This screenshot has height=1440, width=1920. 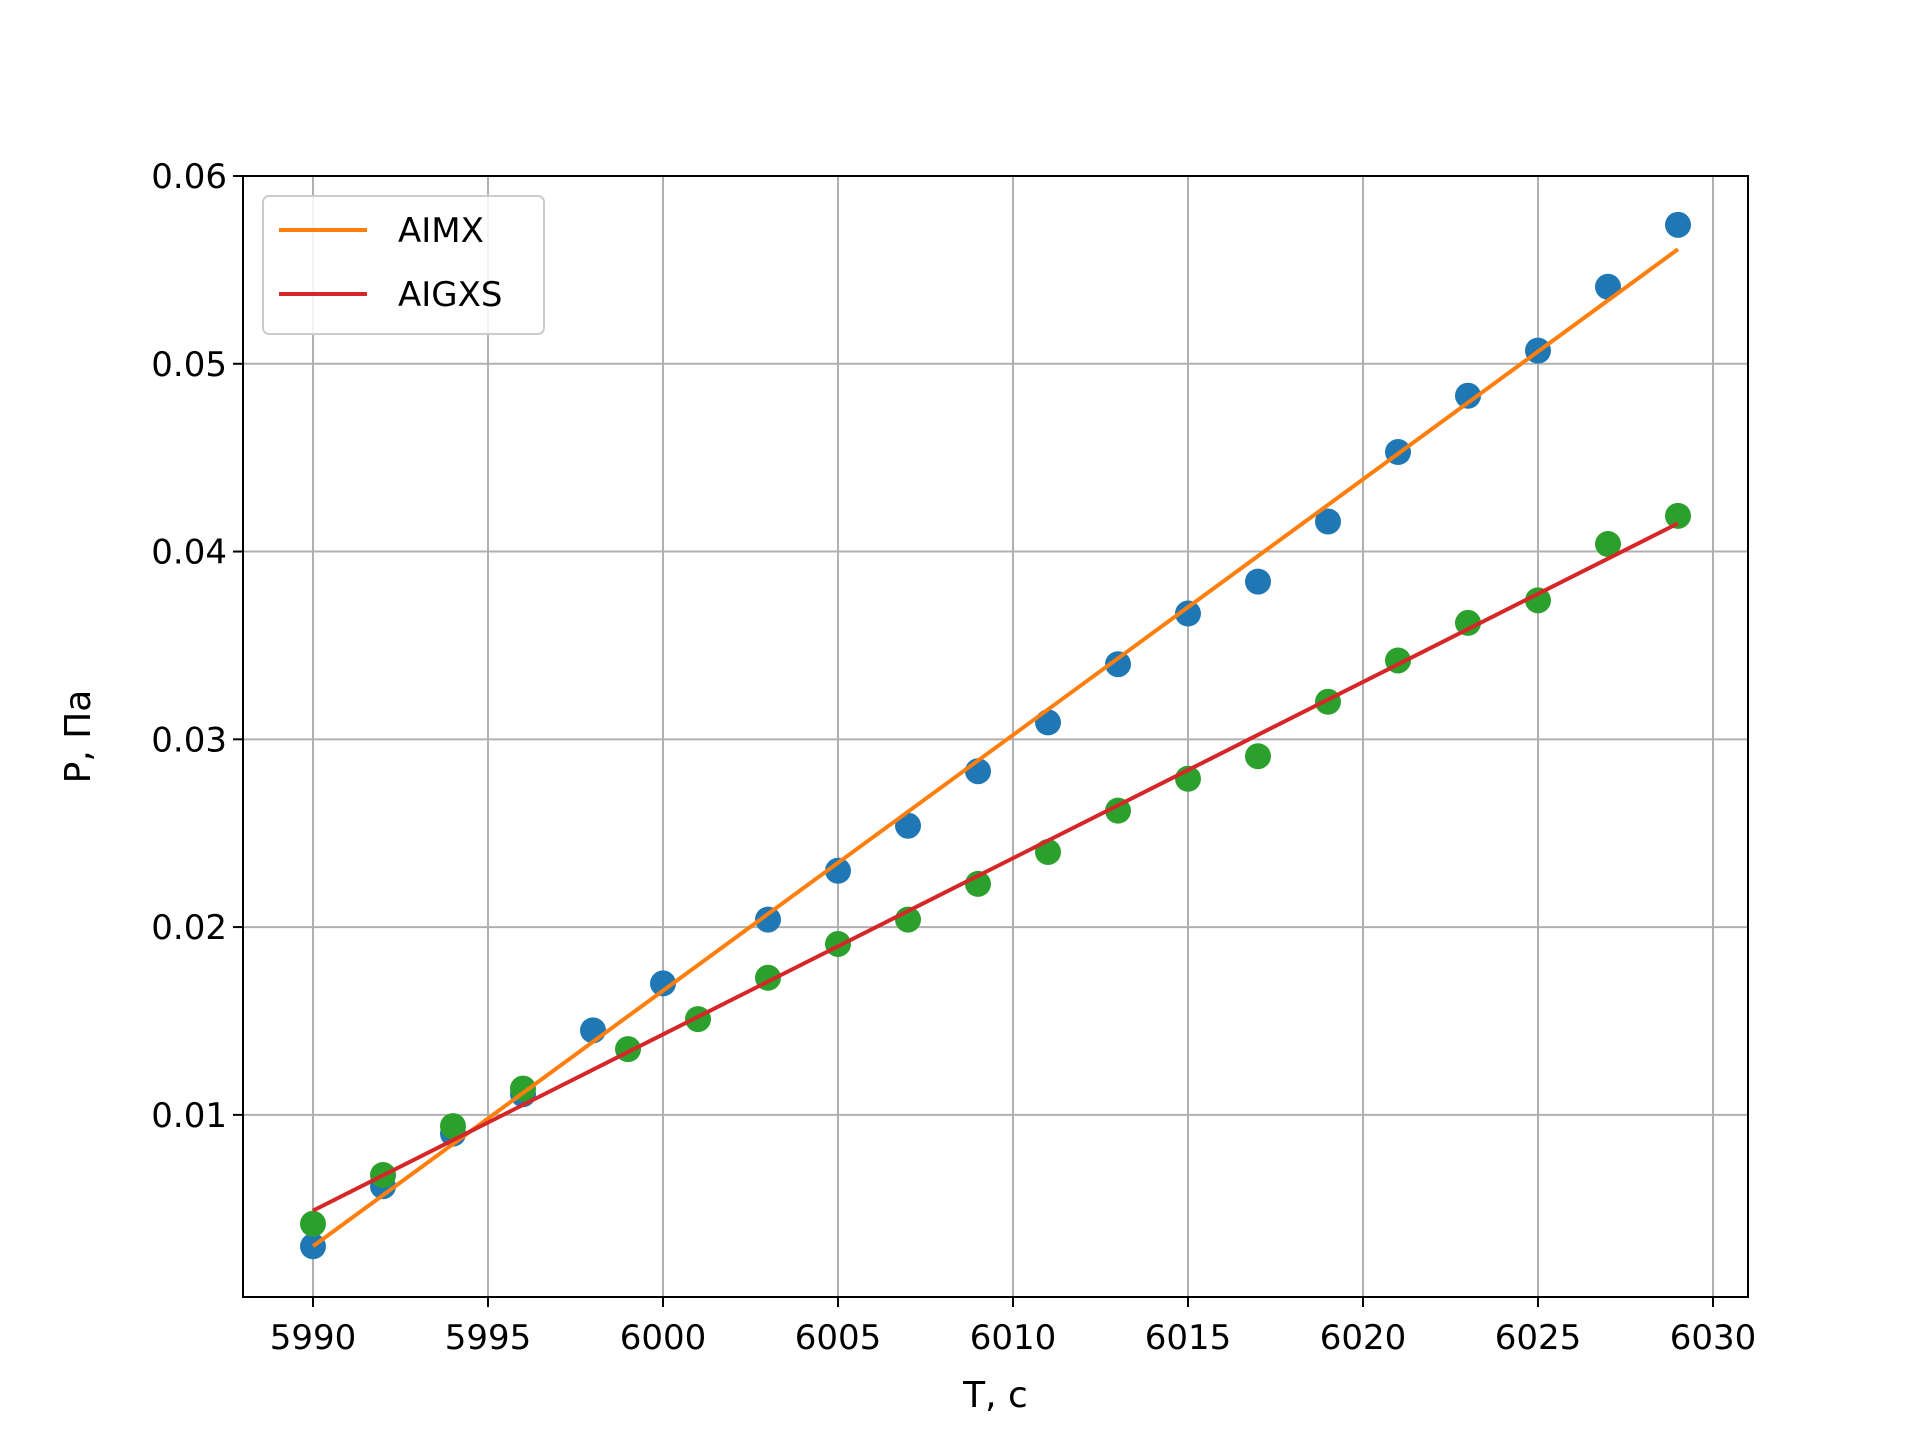 I want to click on legend-label: AIGXS, so click(x=450, y=295).